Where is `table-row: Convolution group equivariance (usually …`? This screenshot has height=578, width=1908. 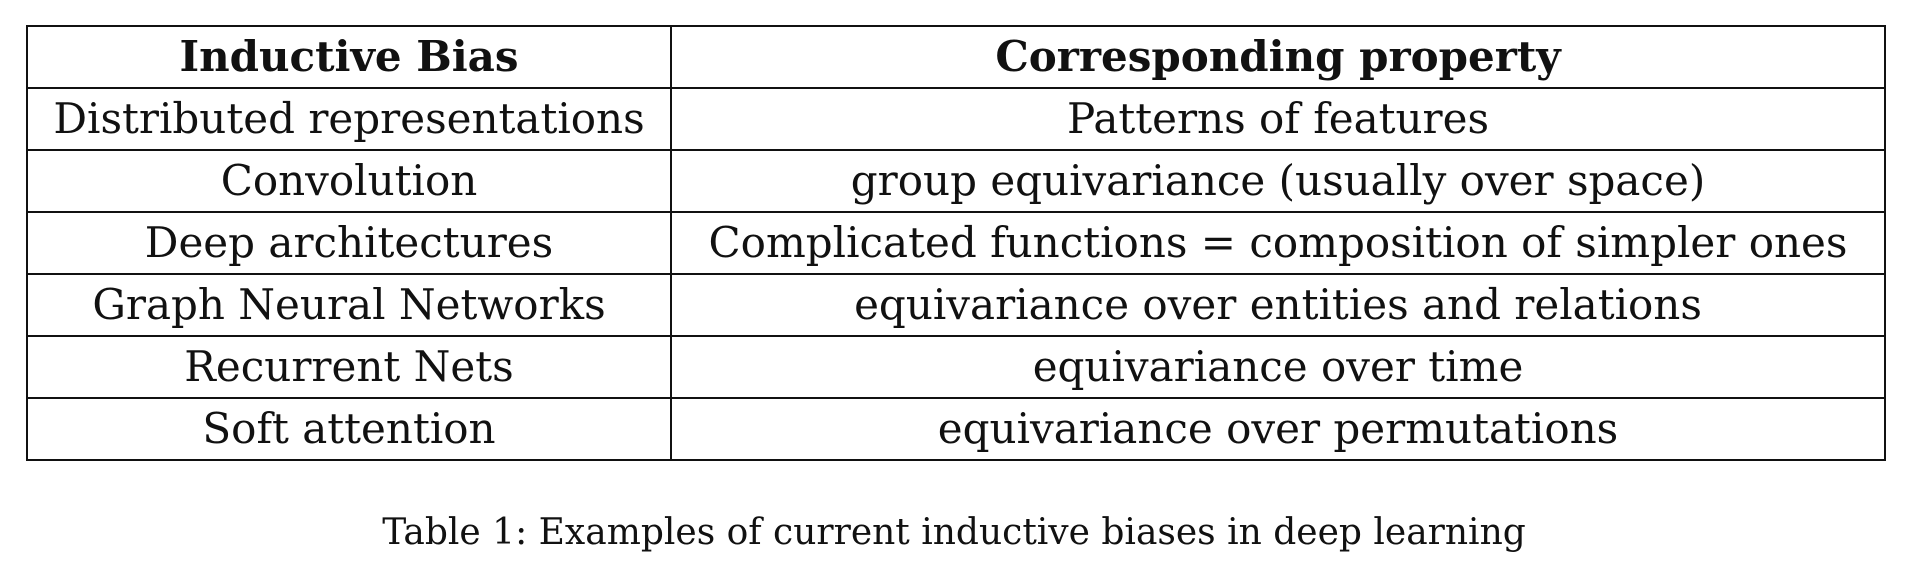 table-row: Convolution group equivariance (usually … is located at coordinates (956, 181).